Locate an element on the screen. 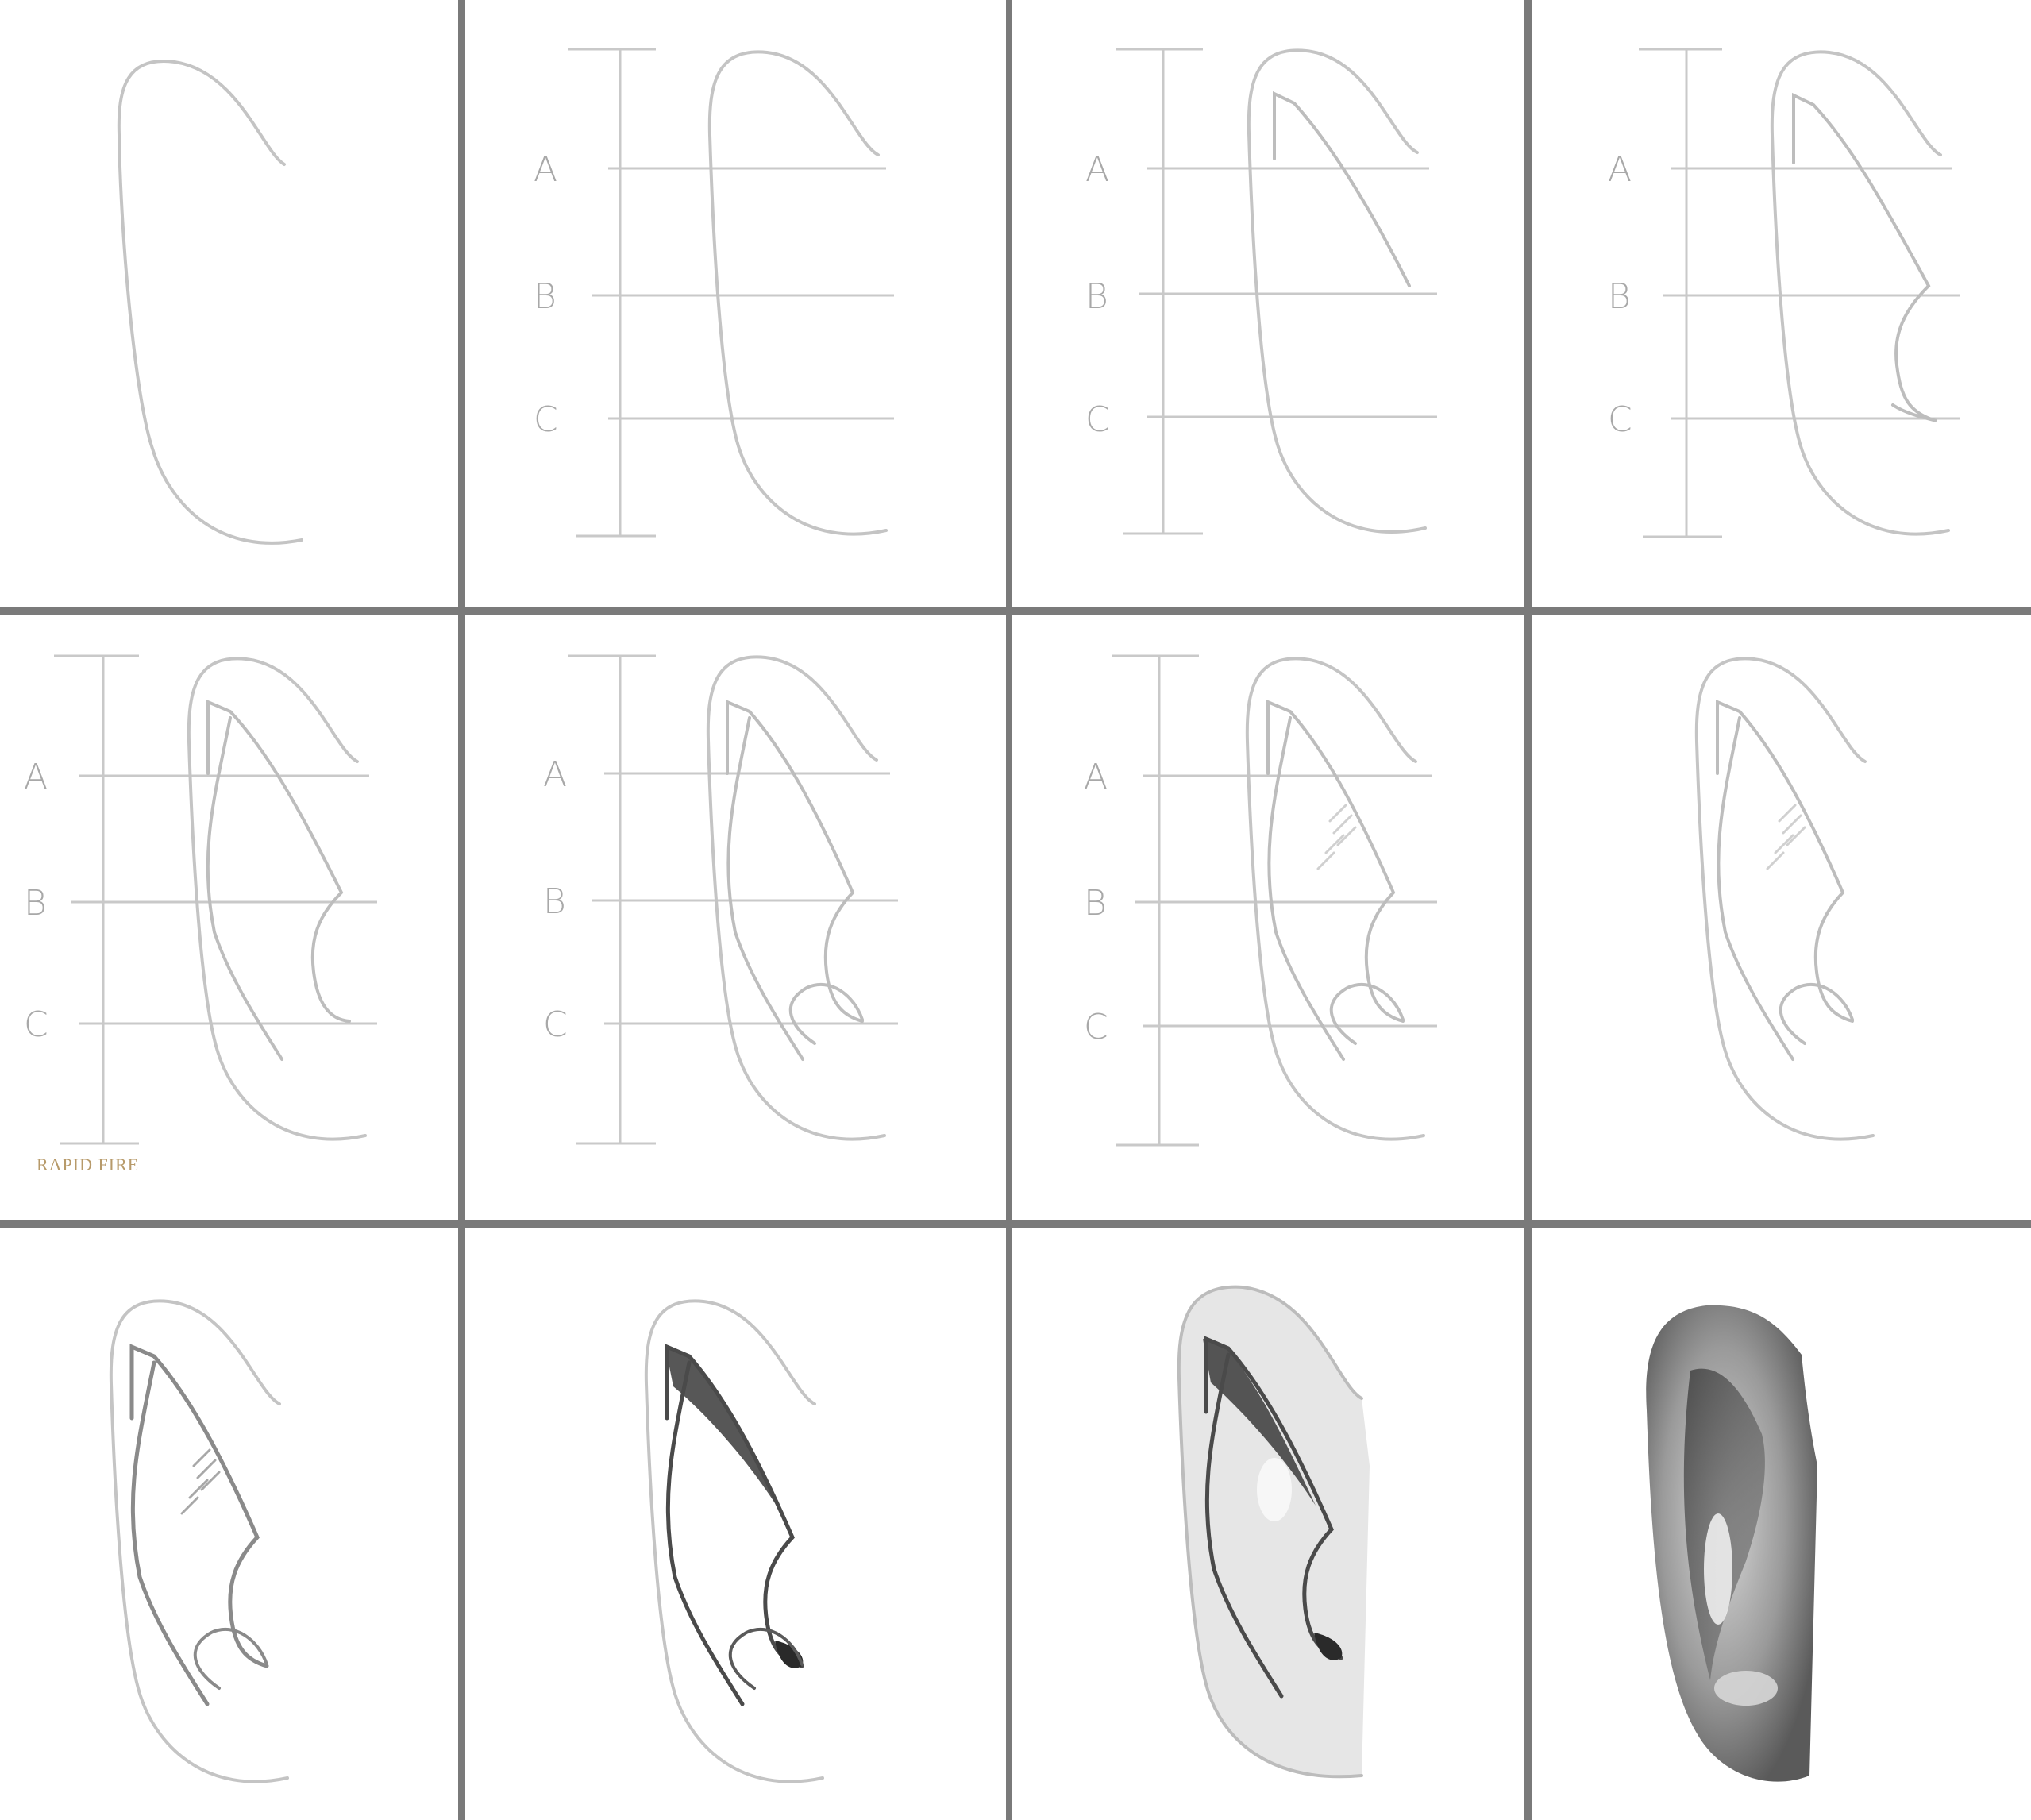  step-11-drawing is located at coordinates (1274, 1532).